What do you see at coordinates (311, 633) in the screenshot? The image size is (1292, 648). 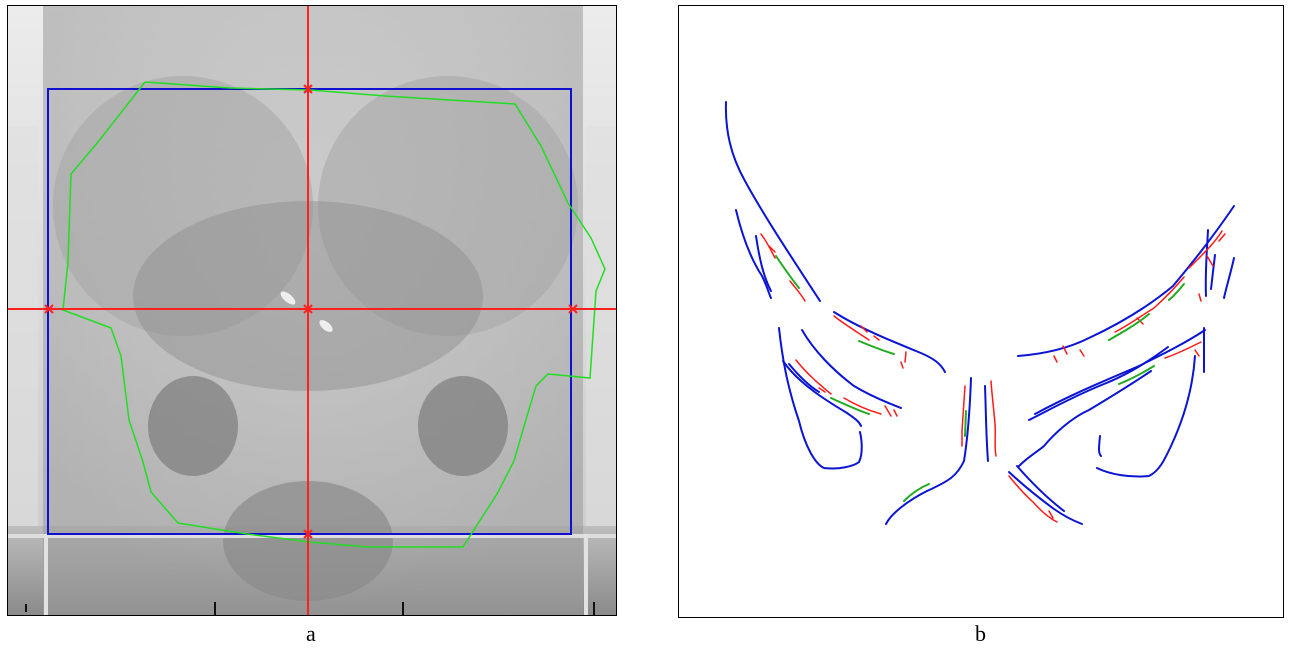 I see `caption-a: a` at bounding box center [311, 633].